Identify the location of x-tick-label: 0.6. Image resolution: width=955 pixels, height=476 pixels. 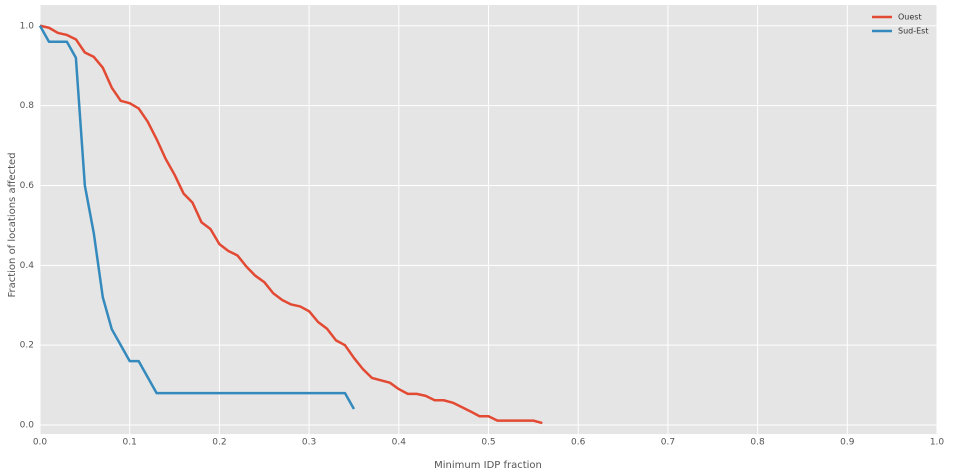
(578, 443).